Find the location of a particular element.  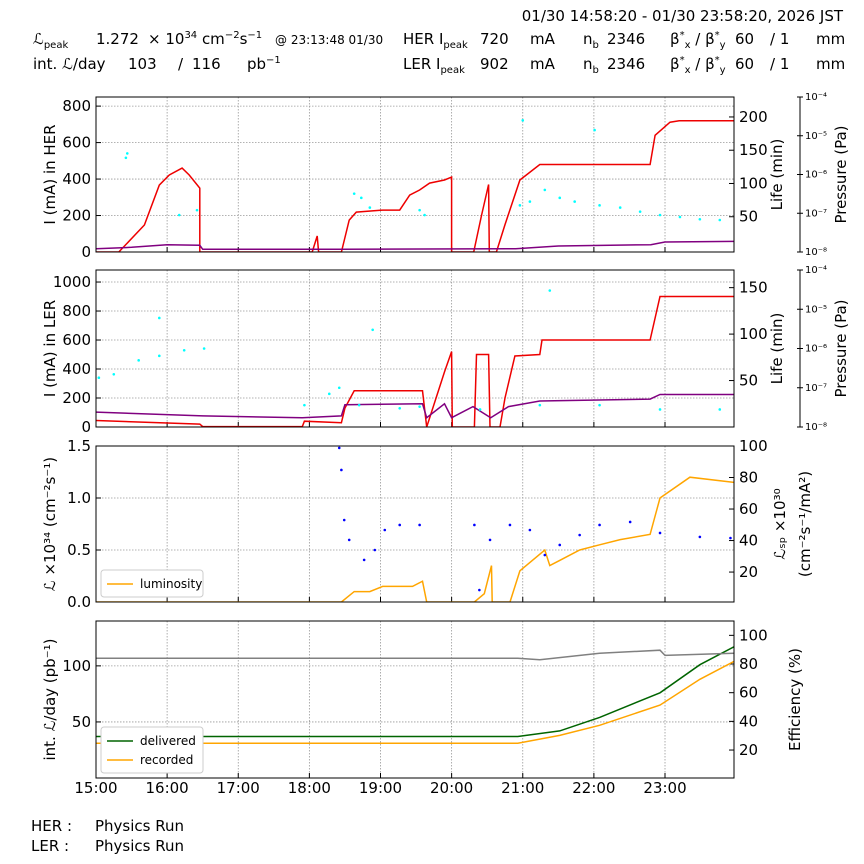

header-field: @ 23:13:48 01/30 is located at coordinates (329, 40).